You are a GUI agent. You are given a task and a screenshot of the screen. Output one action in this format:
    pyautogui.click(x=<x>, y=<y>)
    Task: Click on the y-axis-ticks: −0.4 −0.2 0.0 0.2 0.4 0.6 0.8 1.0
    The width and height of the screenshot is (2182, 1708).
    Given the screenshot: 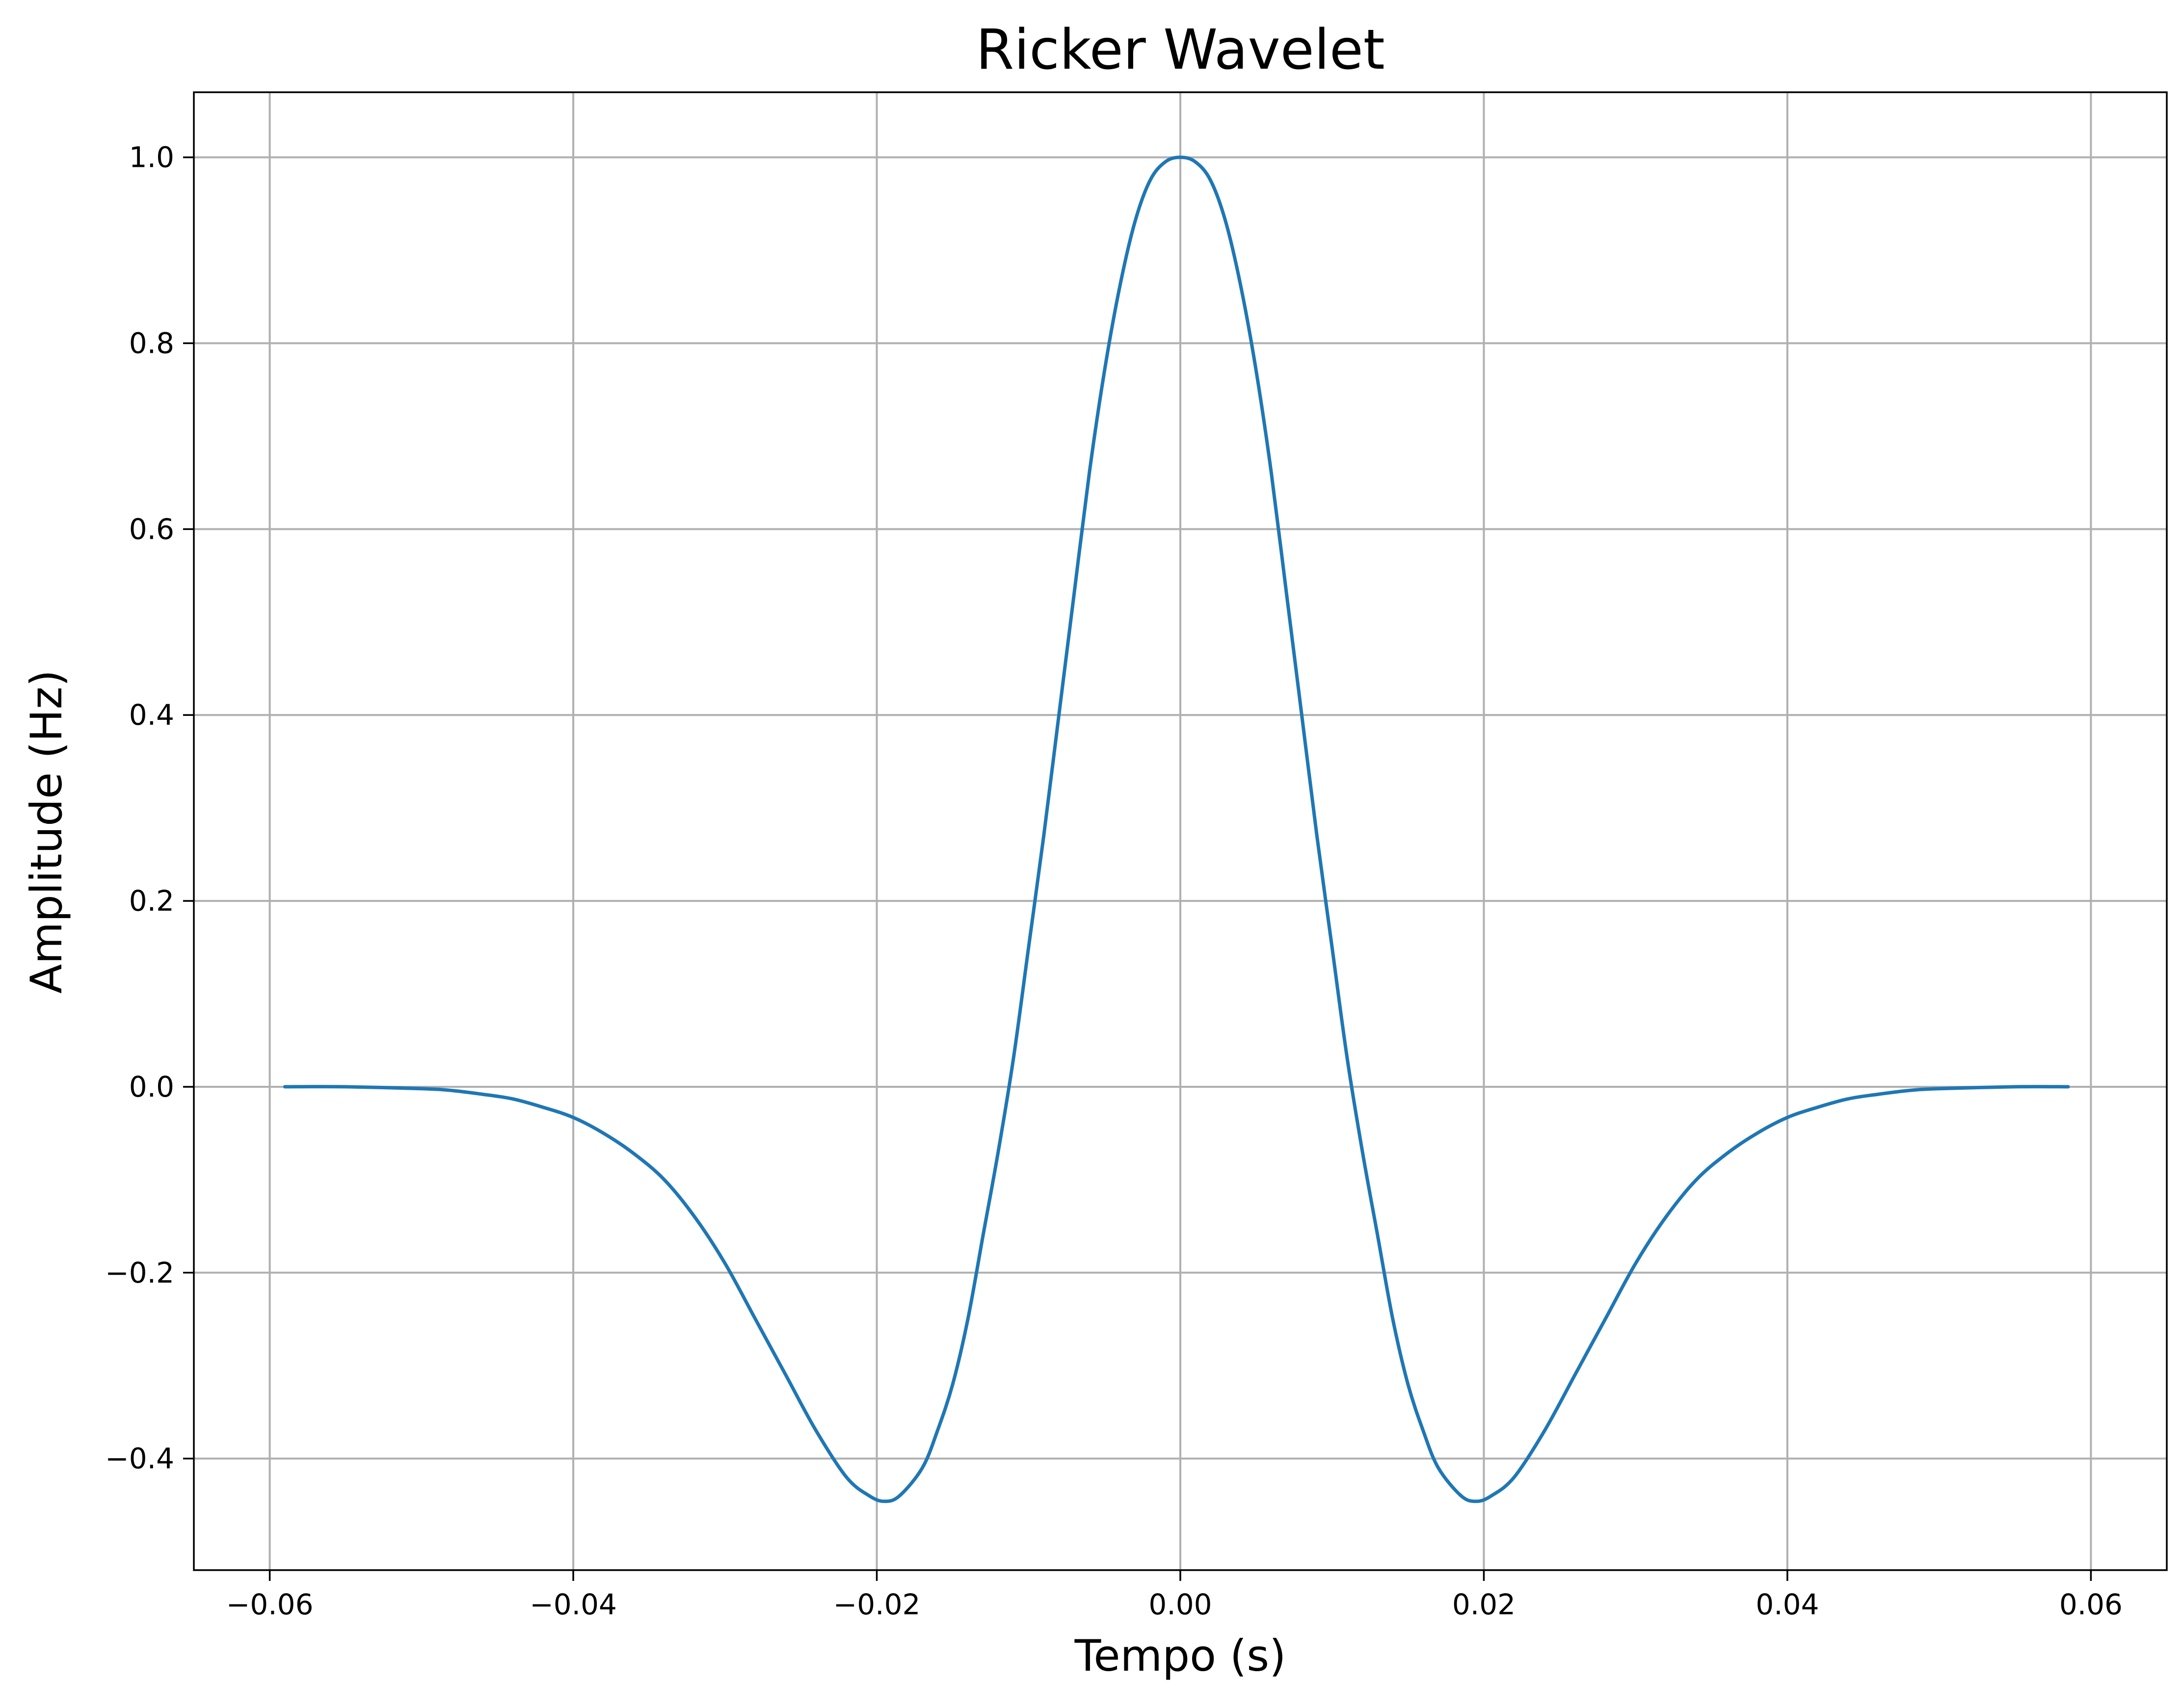 What is the action you would take?
    pyautogui.click(x=149, y=808)
    